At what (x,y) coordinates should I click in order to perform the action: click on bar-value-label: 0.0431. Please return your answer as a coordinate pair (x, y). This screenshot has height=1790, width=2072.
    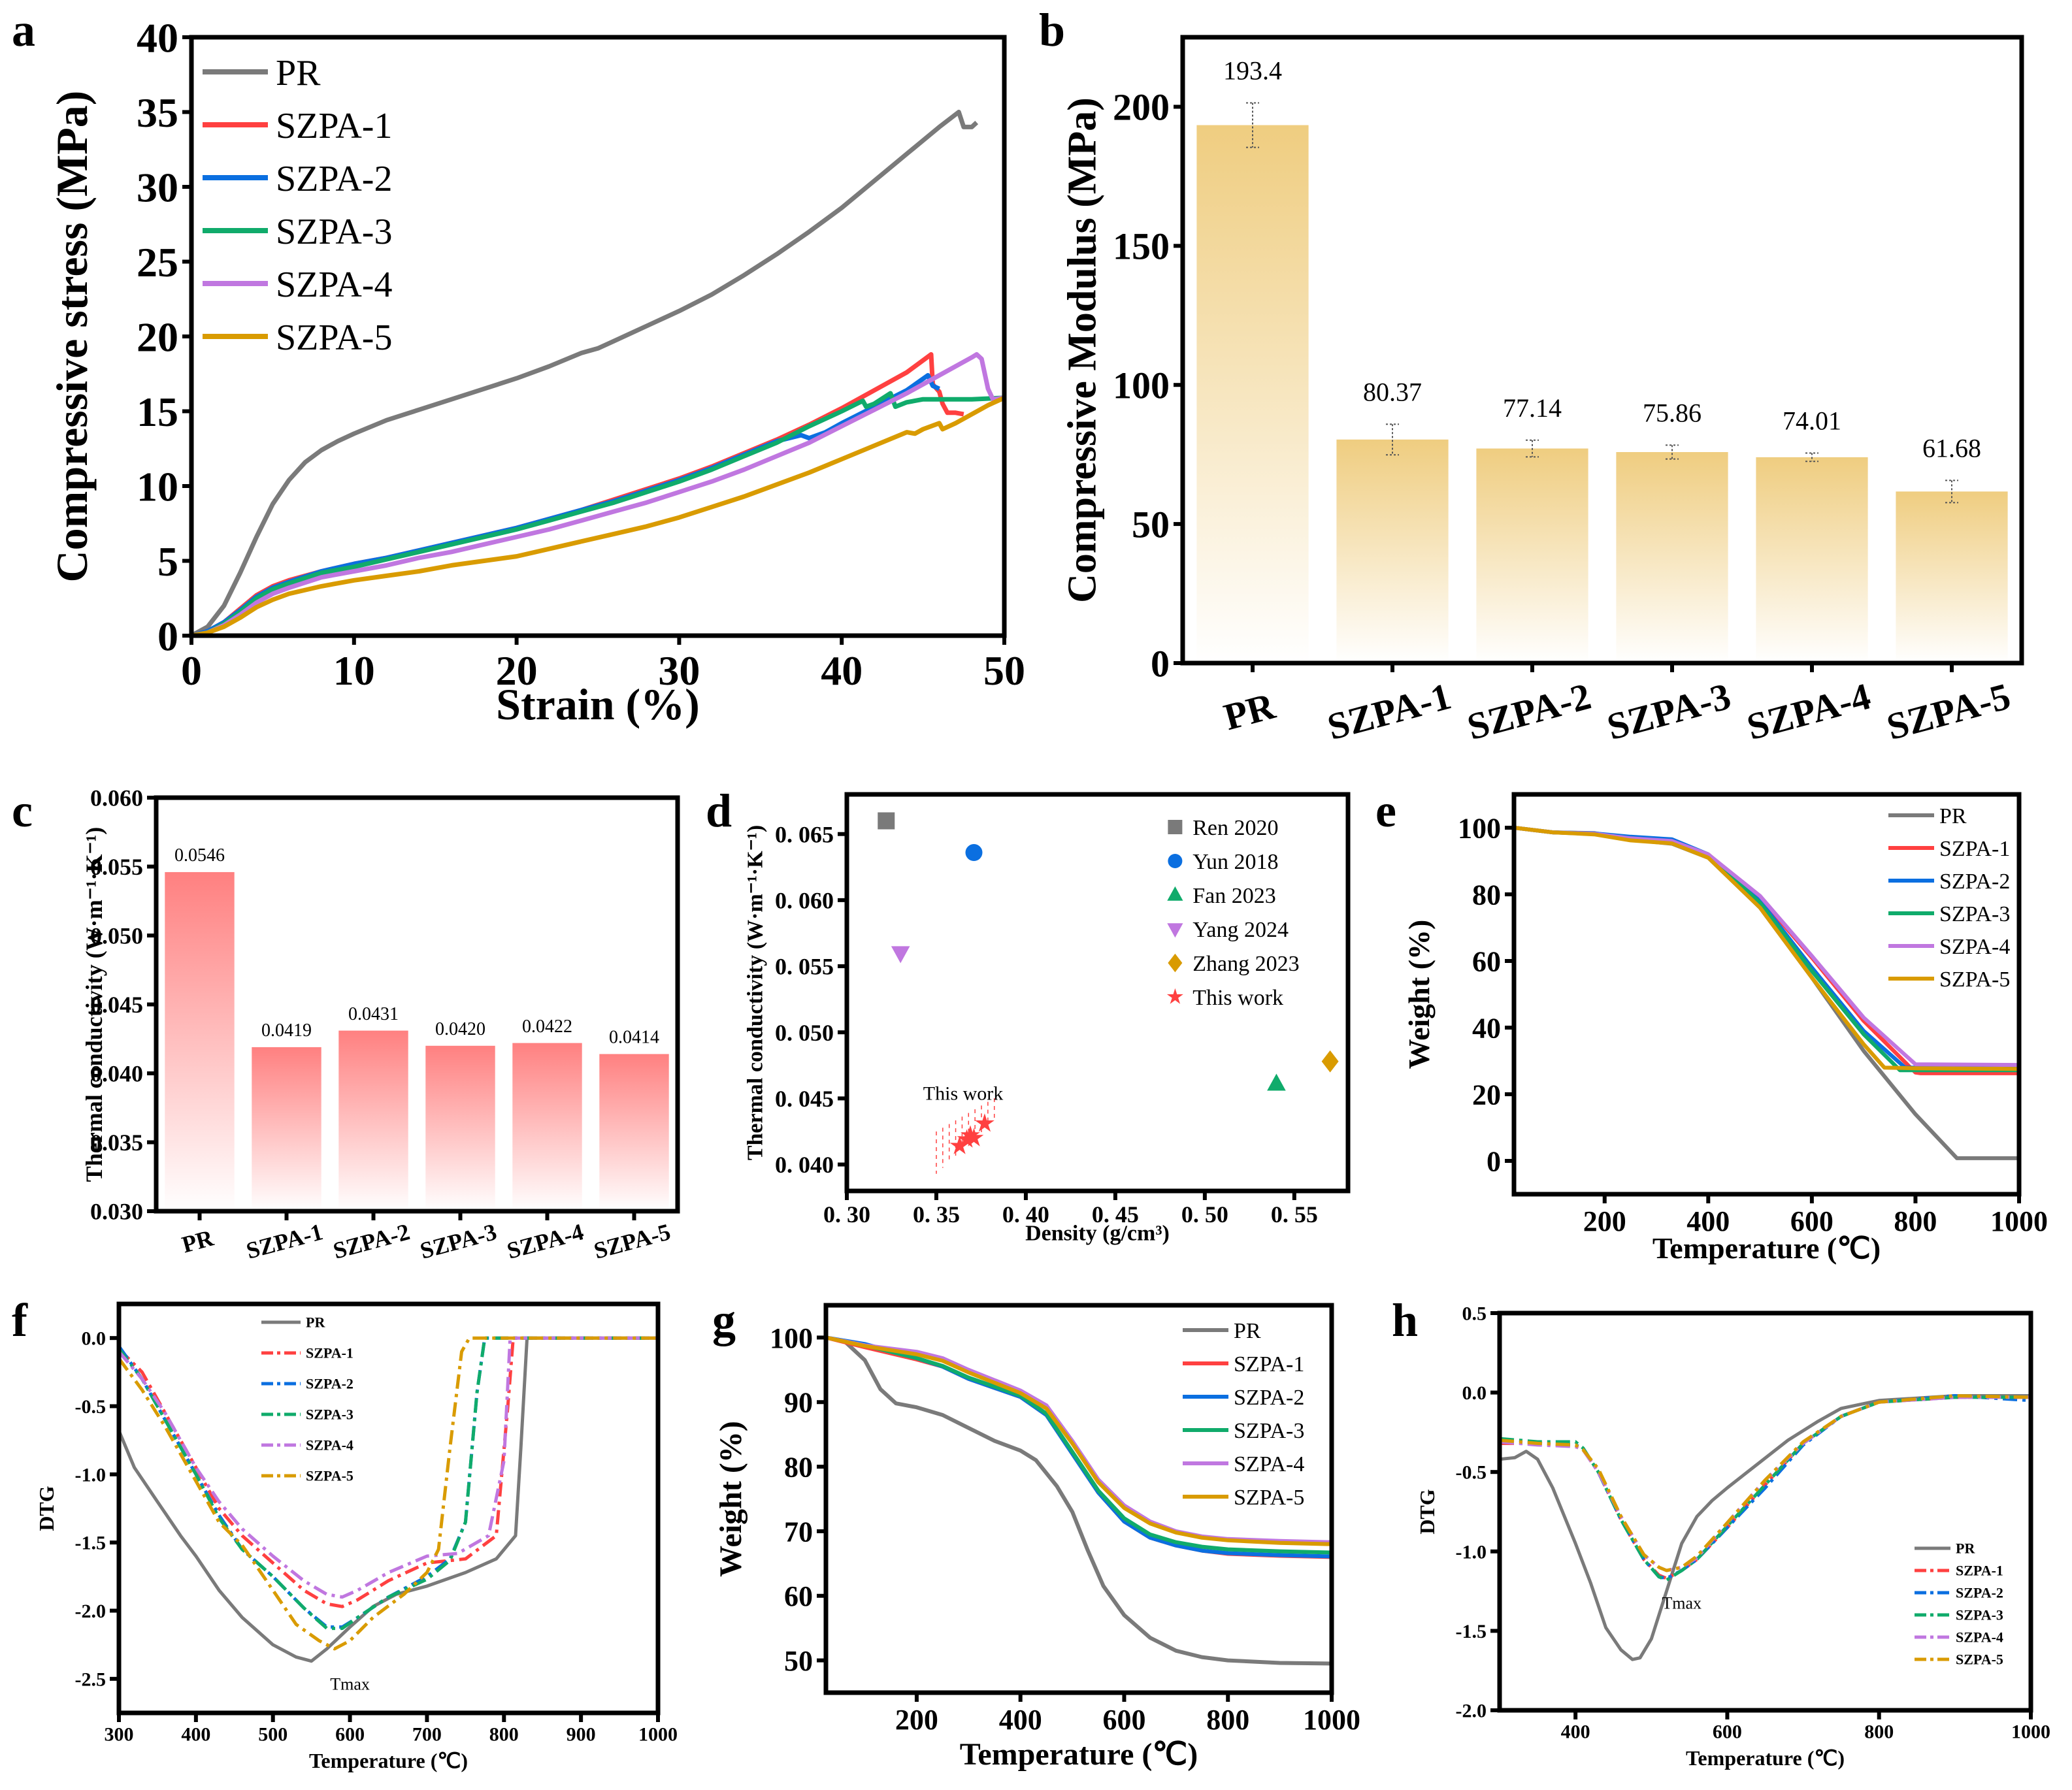
    Looking at the image, I should click on (374, 1014).